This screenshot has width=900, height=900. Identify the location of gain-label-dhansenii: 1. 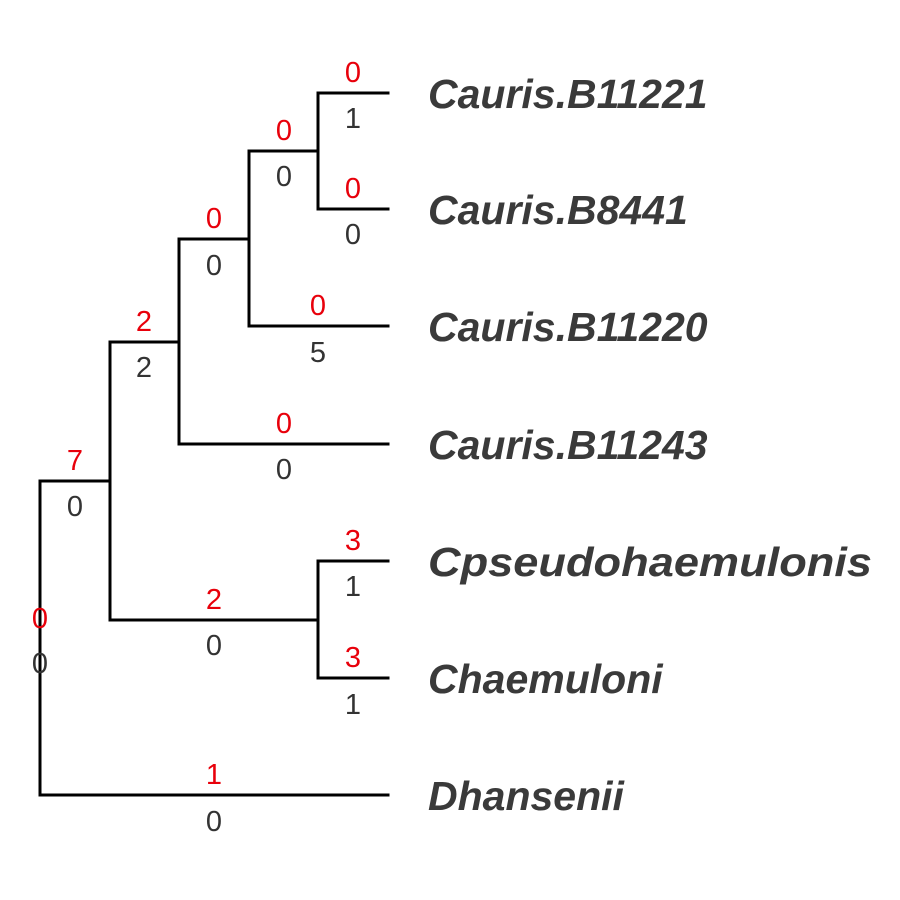
(214, 775).